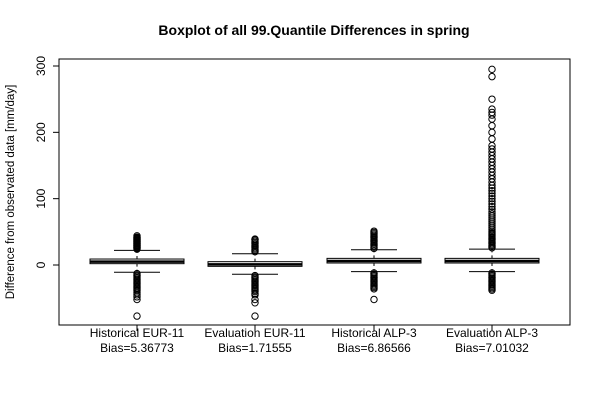 The width and height of the screenshot is (600, 400). What do you see at coordinates (41, 264) in the screenshot?
I see `y-tick-label: 0` at bounding box center [41, 264].